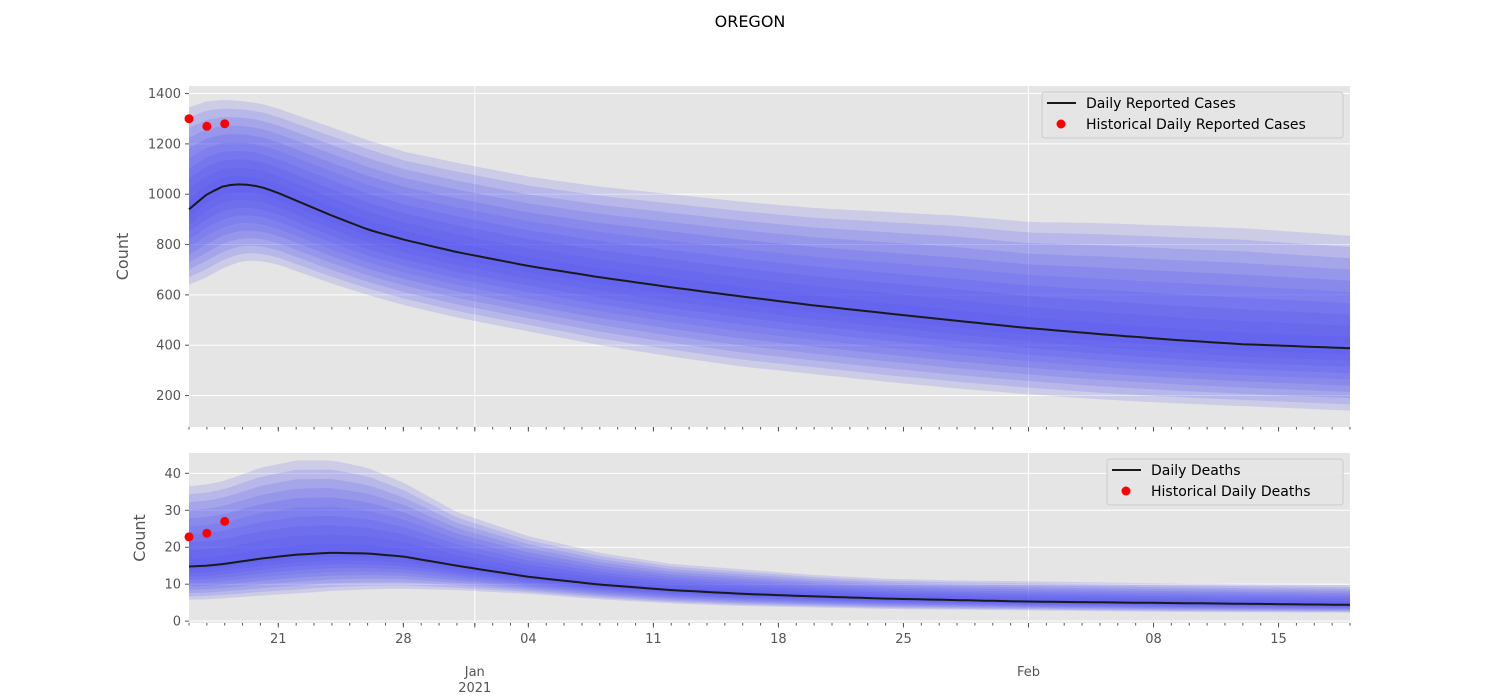 The width and height of the screenshot is (1500, 700). What do you see at coordinates (172, 511) in the screenshot?
I see `y-tick-label: 30` at bounding box center [172, 511].